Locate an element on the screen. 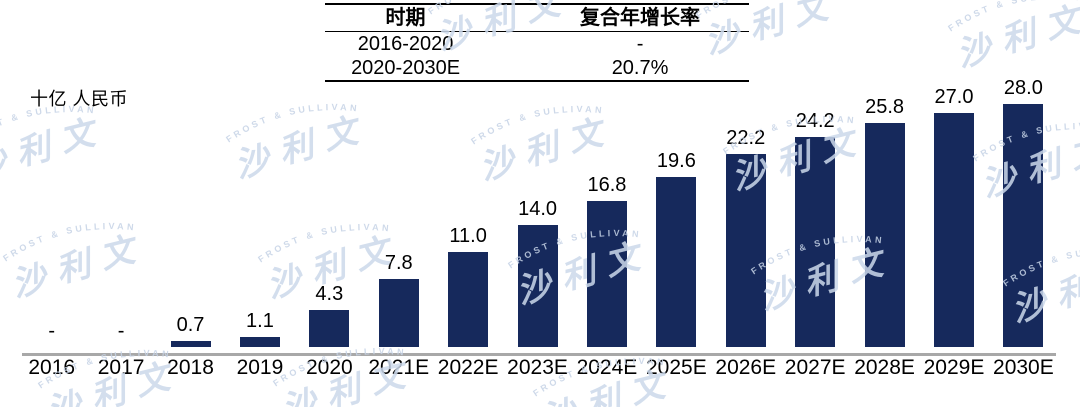  cagr-table-header: 时期 复合年增长率 is located at coordinates (537, 18).